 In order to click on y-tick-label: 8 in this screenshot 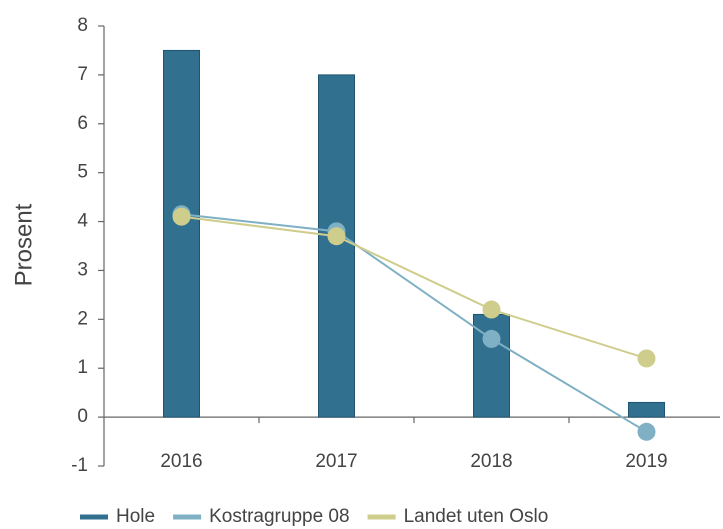, I will do `click(82, 25)`.